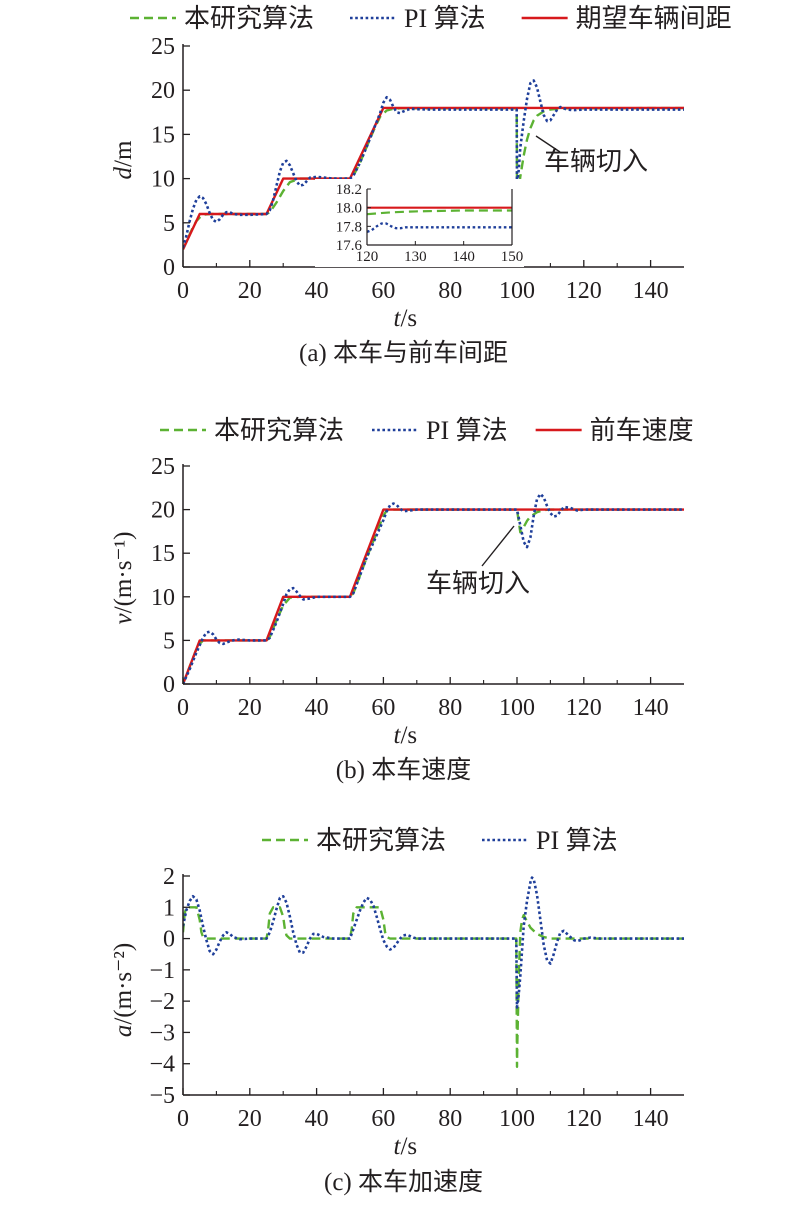  I want to click on inset-chart: 120 130 140 150 17.6 17.8 18.0 18.2, so click(419, 223).